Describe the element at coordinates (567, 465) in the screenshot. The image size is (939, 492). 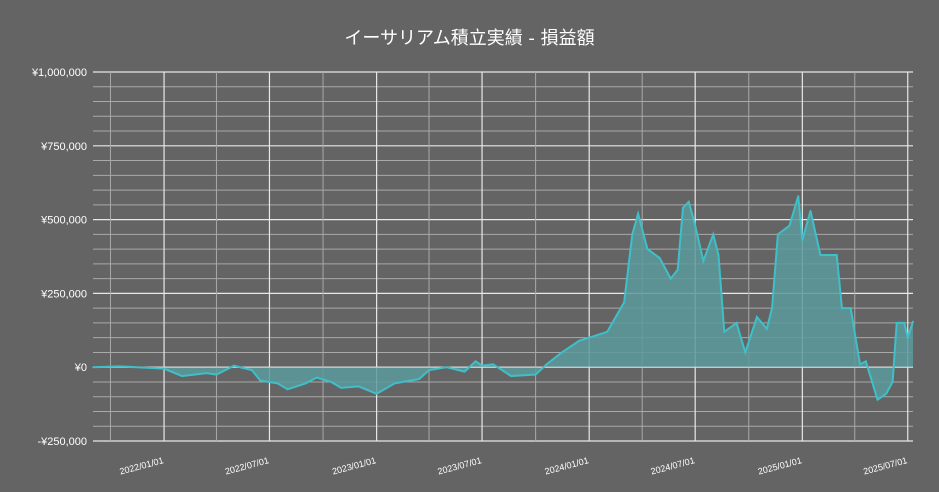
I see `x-tick-label: 2024/01/01` at that location.